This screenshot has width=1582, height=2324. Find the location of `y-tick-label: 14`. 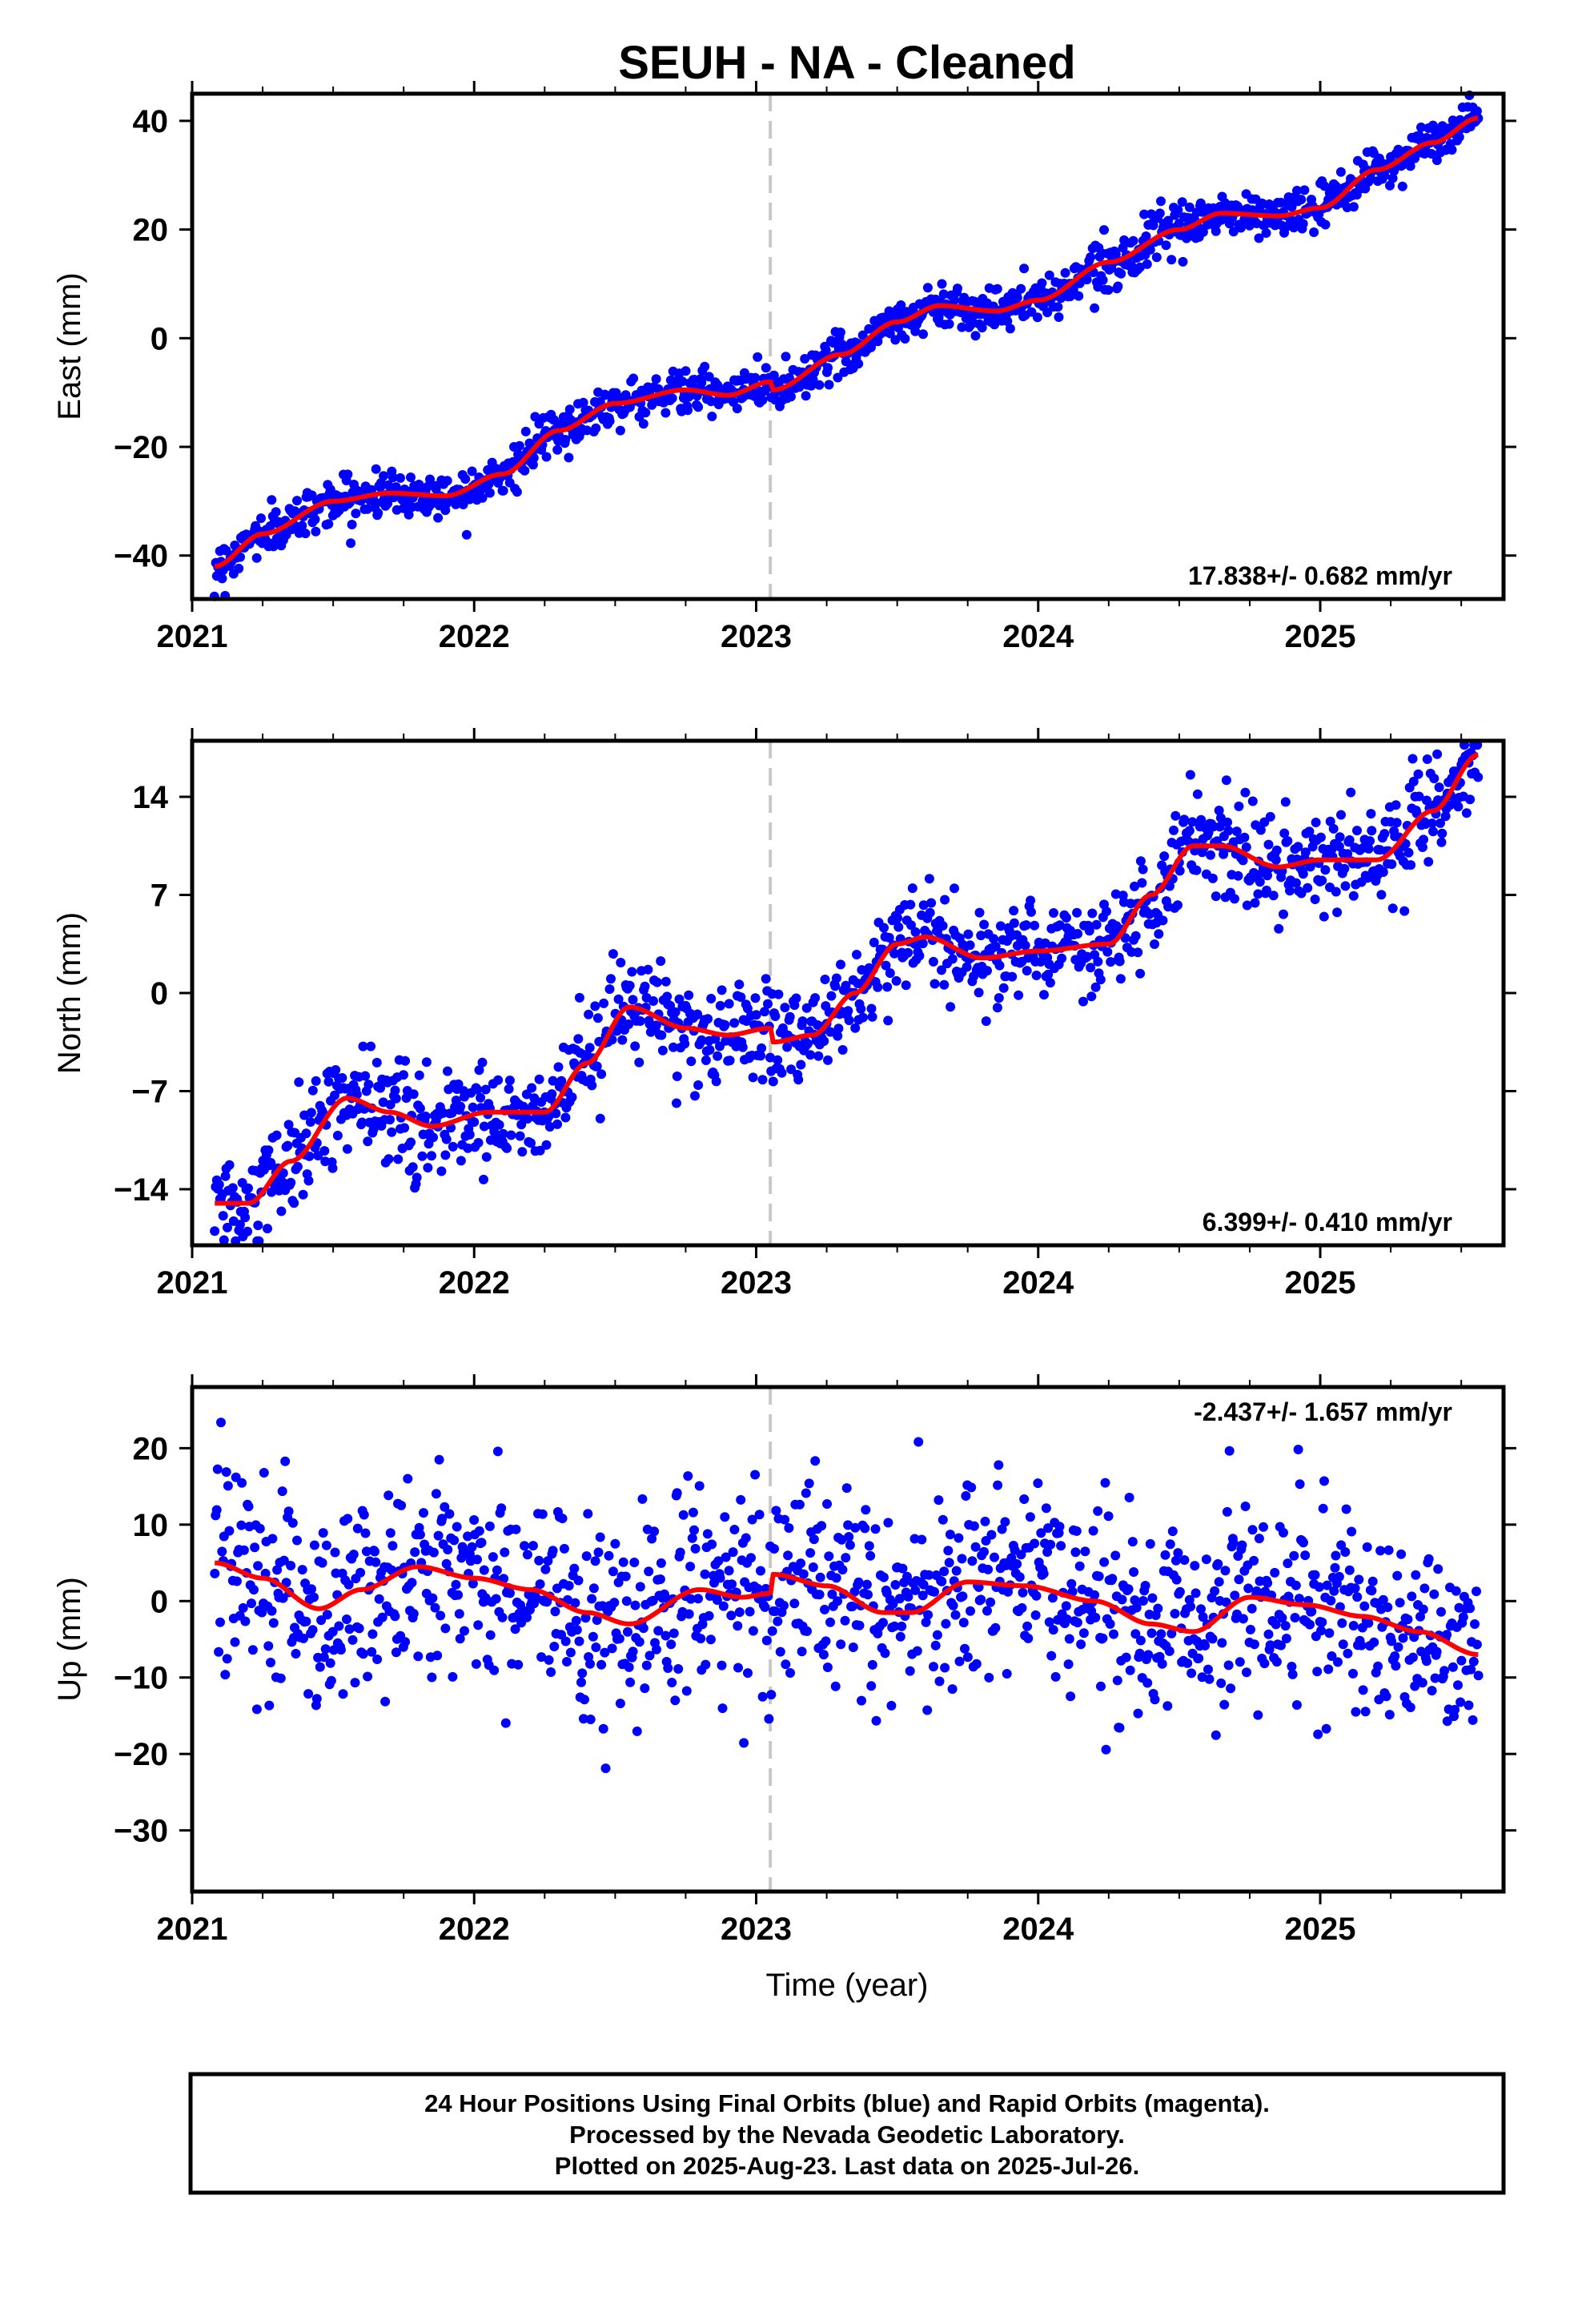

y-tick-label: 14 is located at coordinates (151, 797).